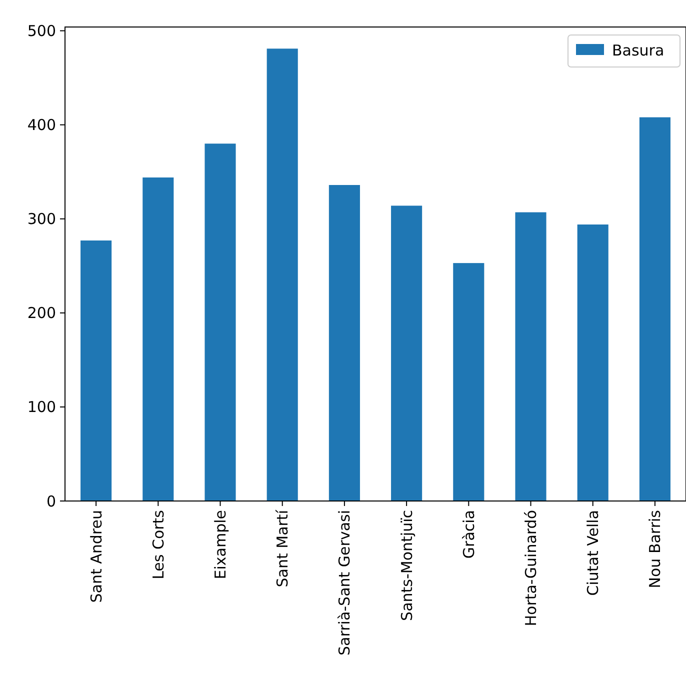 This screenshot has height=679, width=686. I want to click on x-tick-label: Sant Andreu, so click(96, 556).